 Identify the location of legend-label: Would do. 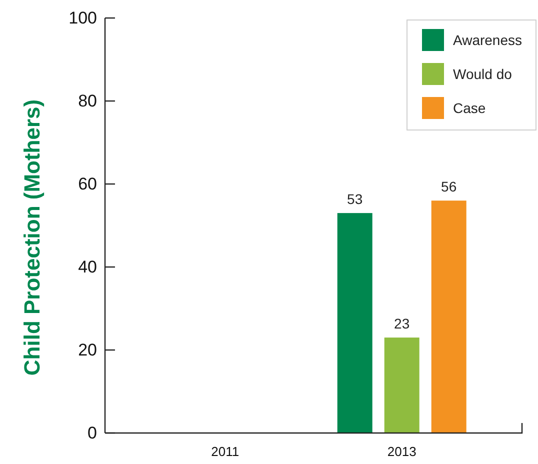
(482, 74).